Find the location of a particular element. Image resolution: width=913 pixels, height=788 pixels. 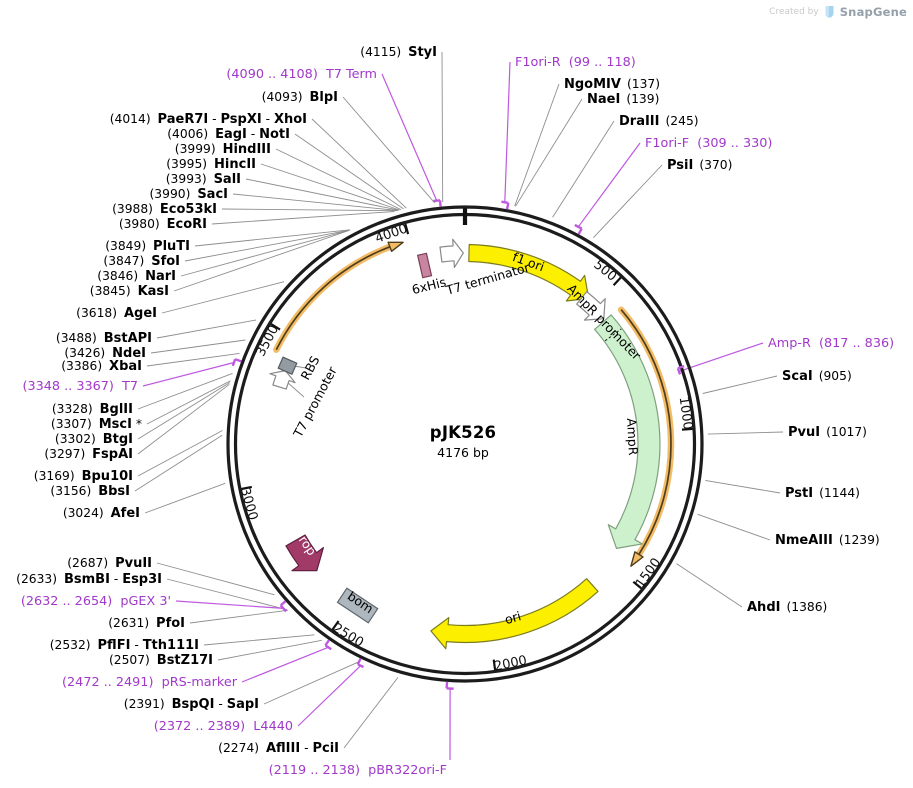

leader-pflfi-tth111i is located at coordinates (259, 640).